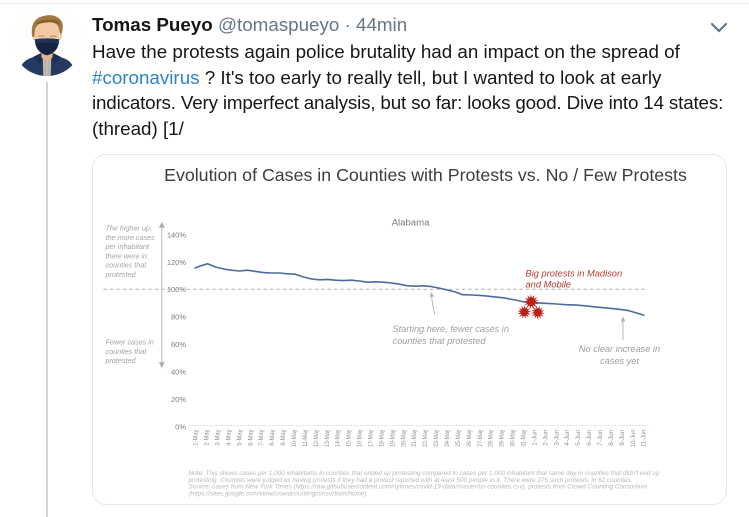 This screenshot has height=517, width=749. Describe the element at coordinates (619, 361) in the screenshot. I see `svg-text: cases yet` at that location.